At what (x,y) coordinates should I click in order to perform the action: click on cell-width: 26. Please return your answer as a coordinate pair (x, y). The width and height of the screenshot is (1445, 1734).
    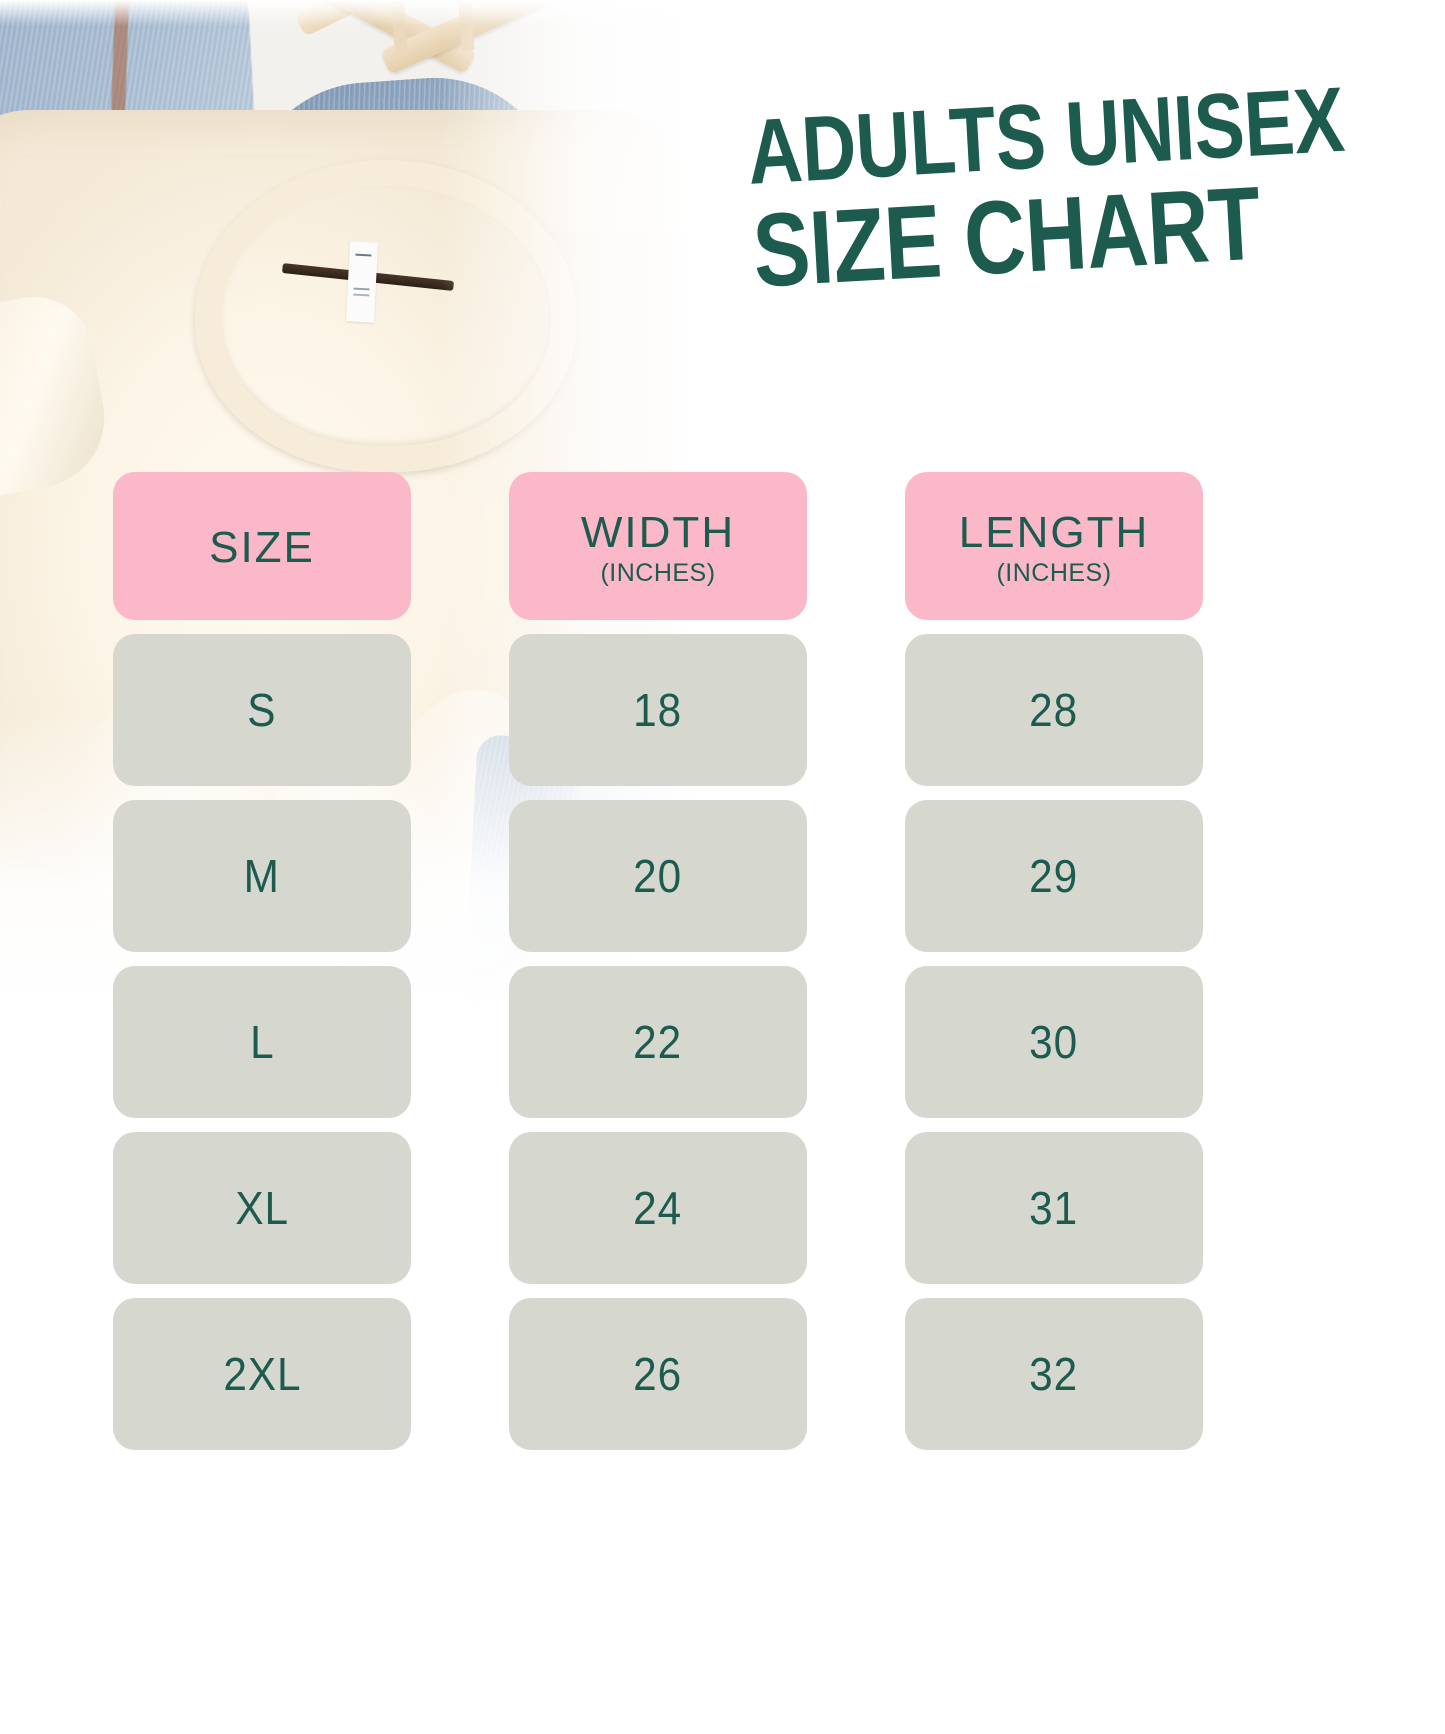
    Looking at the image, I should click on (658, 1374).